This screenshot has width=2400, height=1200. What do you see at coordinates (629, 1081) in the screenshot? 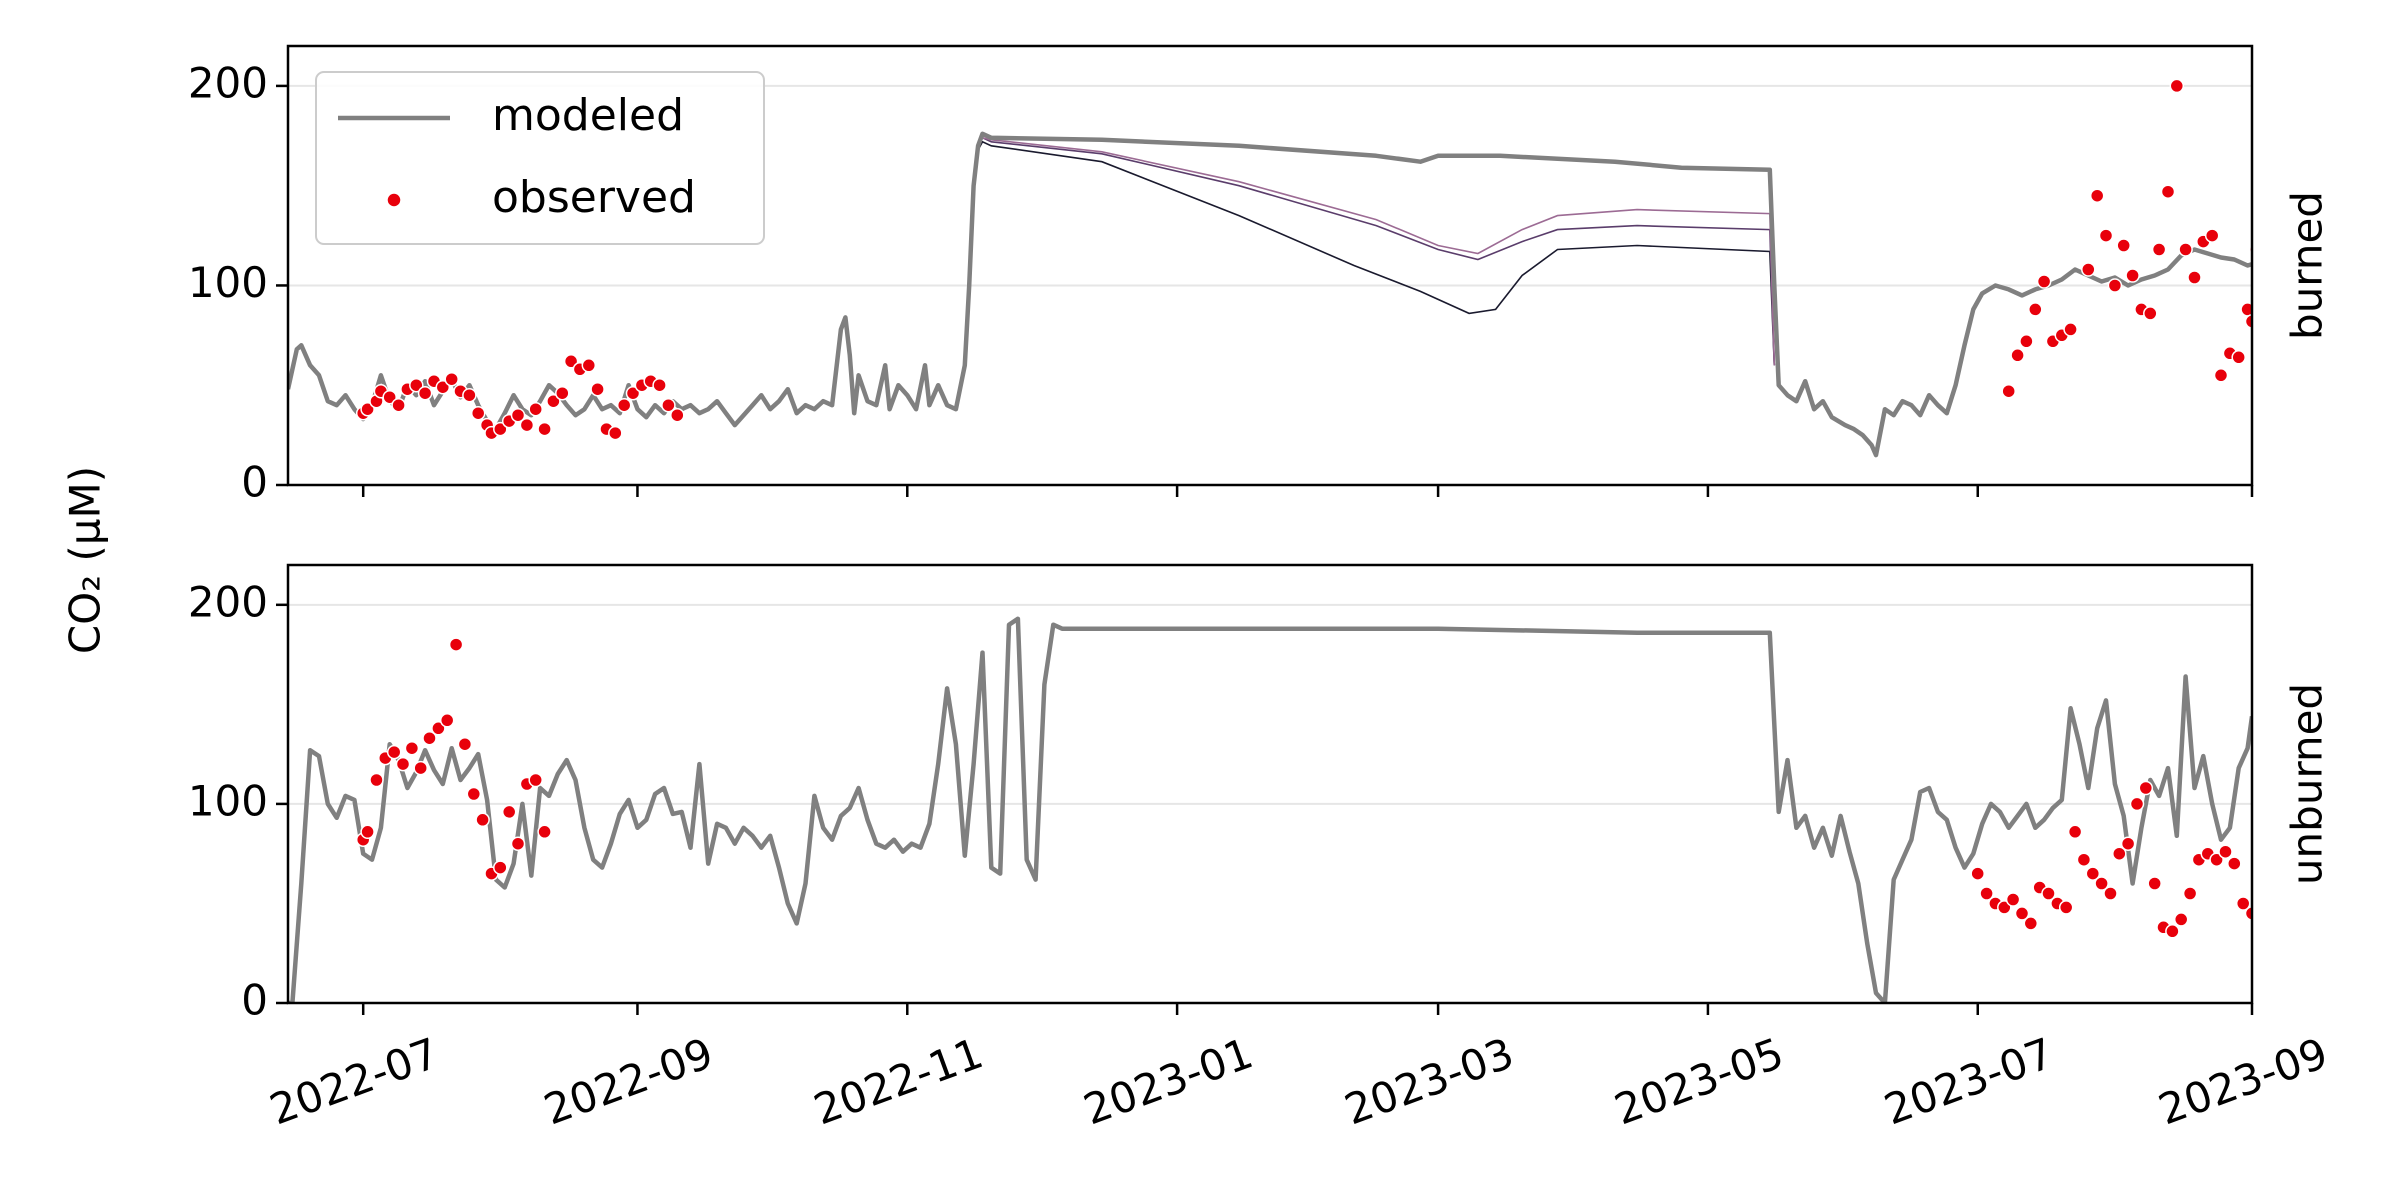
I see `x-tick-label: 2022-09` at bounding box center [629, 1081].